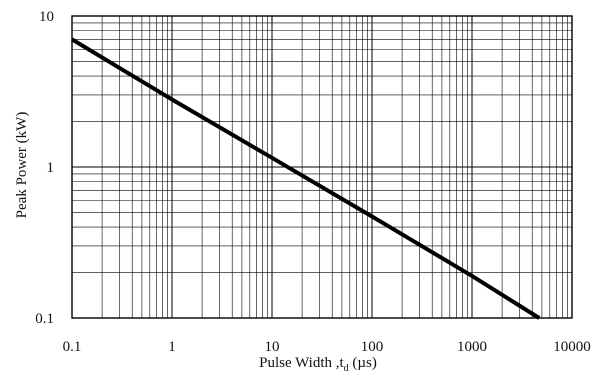 This screenshot has height=381, width=602. Describe the element at coordinates (301, 363) in the screenshot. I see `x-axis-label-main: Pulse Width ,t` at that location.